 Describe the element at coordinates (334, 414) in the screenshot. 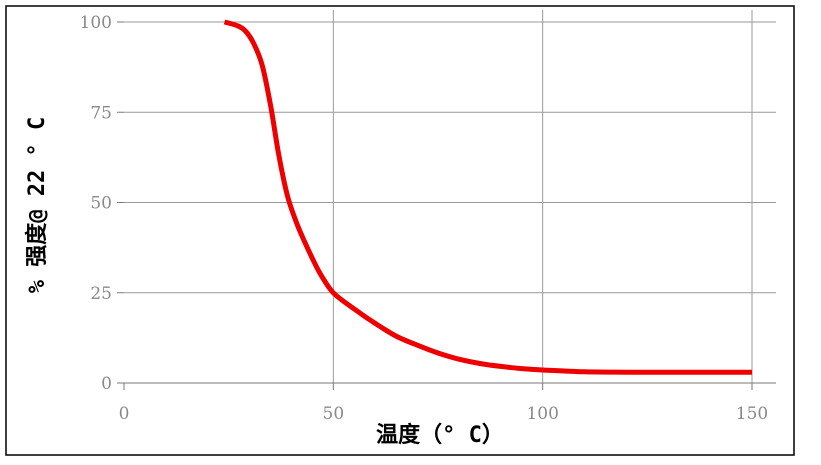

I see `x-tick-label: 50` at that location.